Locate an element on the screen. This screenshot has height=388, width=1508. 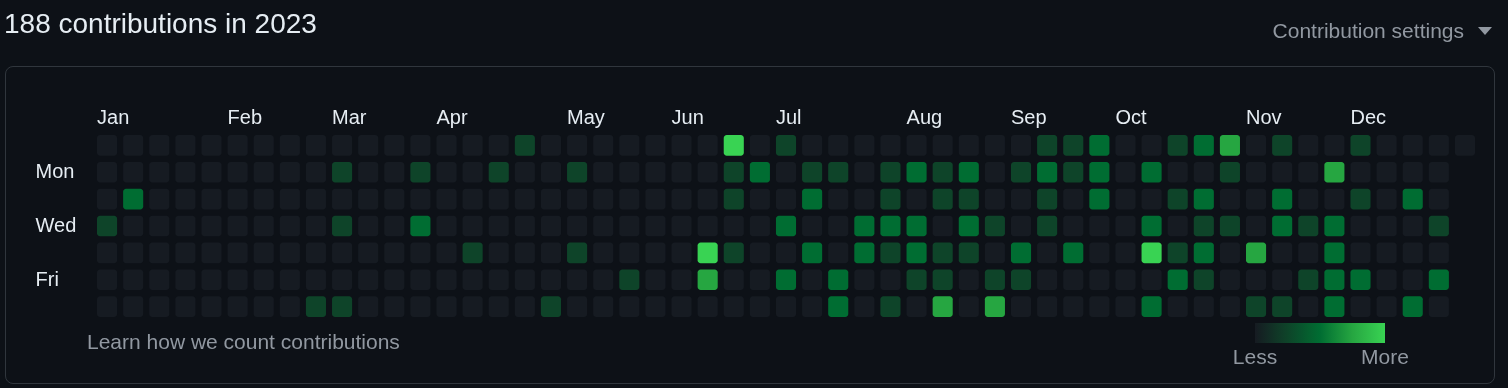
x-tick-label: Jun is located at coordinates (687, 116).